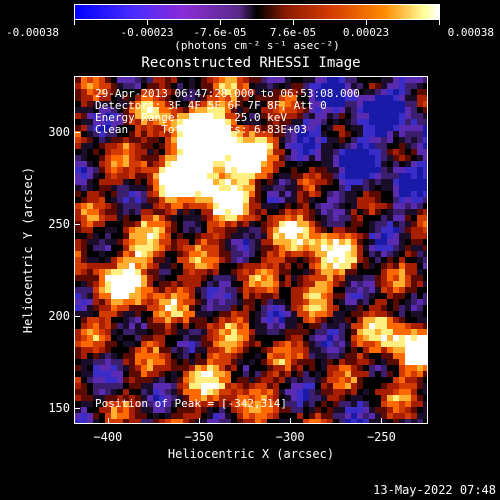 The height and width of the screenshot is (500, 500). I want to click on colorbar-tick-label: 7.6e-05, so click(293, 32).